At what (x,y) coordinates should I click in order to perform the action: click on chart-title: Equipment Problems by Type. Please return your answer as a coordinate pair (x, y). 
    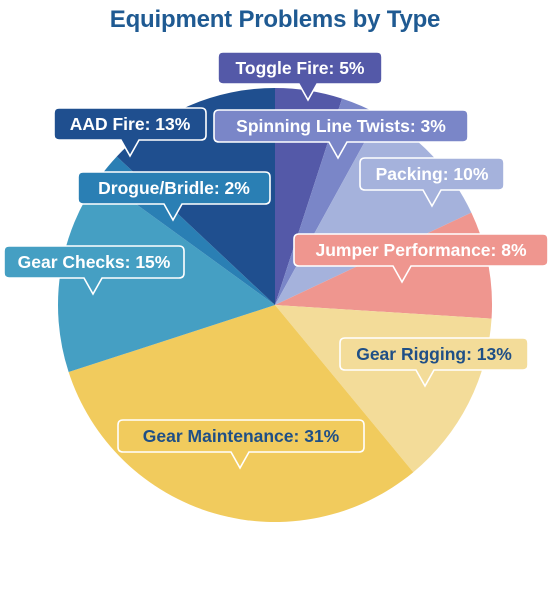
    Looking at the image, I should click on (275, 19).